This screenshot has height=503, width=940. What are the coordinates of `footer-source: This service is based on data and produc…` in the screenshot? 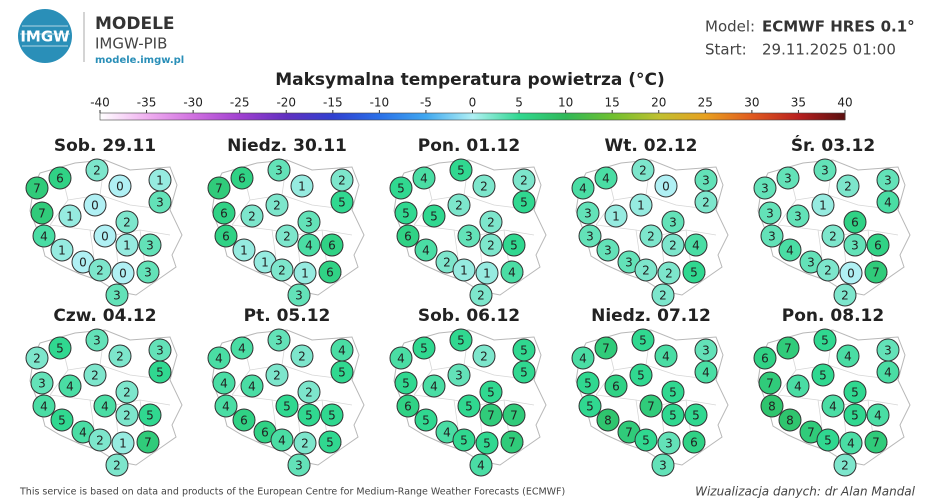 It's located at (292, 492).